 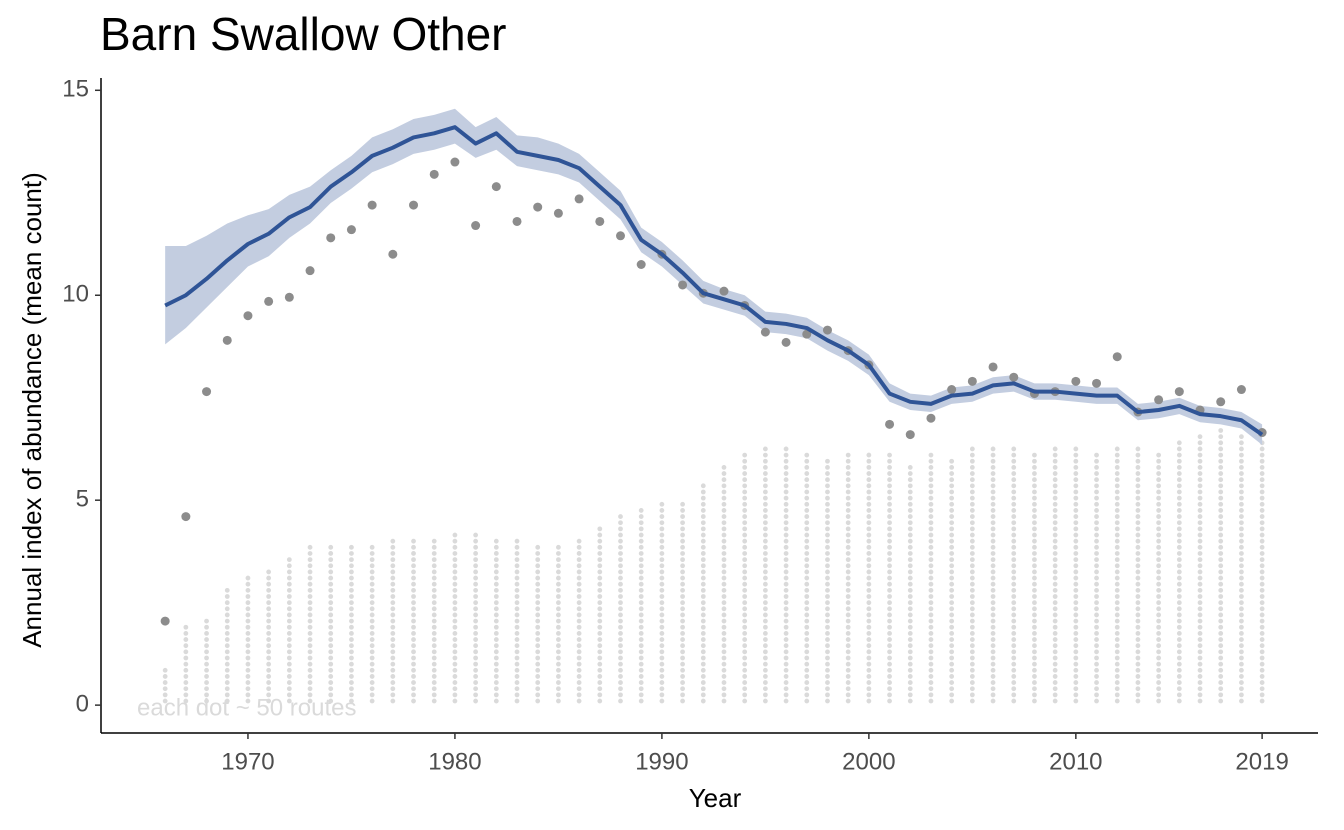 I want to click on annotation: each dot ~ 50 routes, so click(x=247, y=707).